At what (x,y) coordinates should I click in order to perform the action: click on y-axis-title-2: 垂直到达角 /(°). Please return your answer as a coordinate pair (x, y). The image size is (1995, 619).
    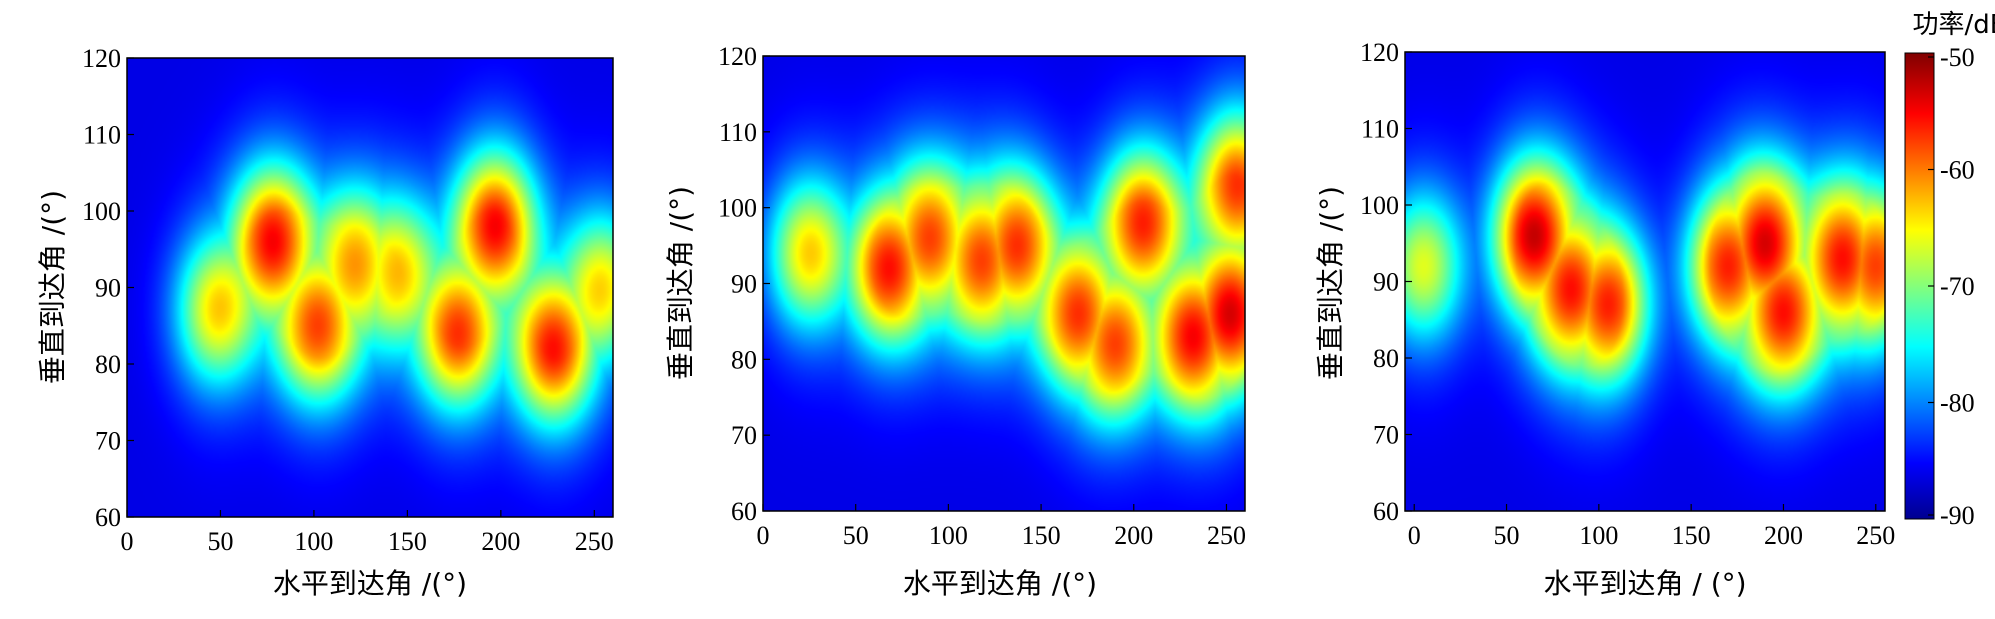
    Looking at the image, I should click on (680, 283).